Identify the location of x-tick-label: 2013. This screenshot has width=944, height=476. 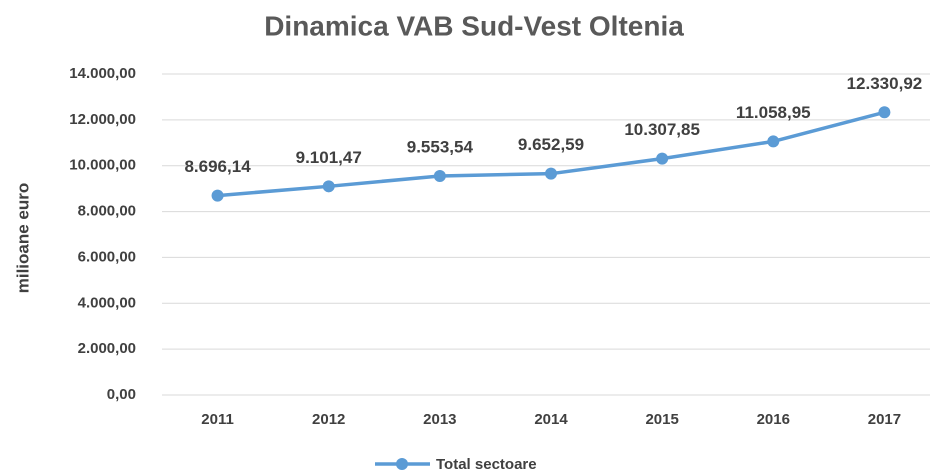
(439, 419).